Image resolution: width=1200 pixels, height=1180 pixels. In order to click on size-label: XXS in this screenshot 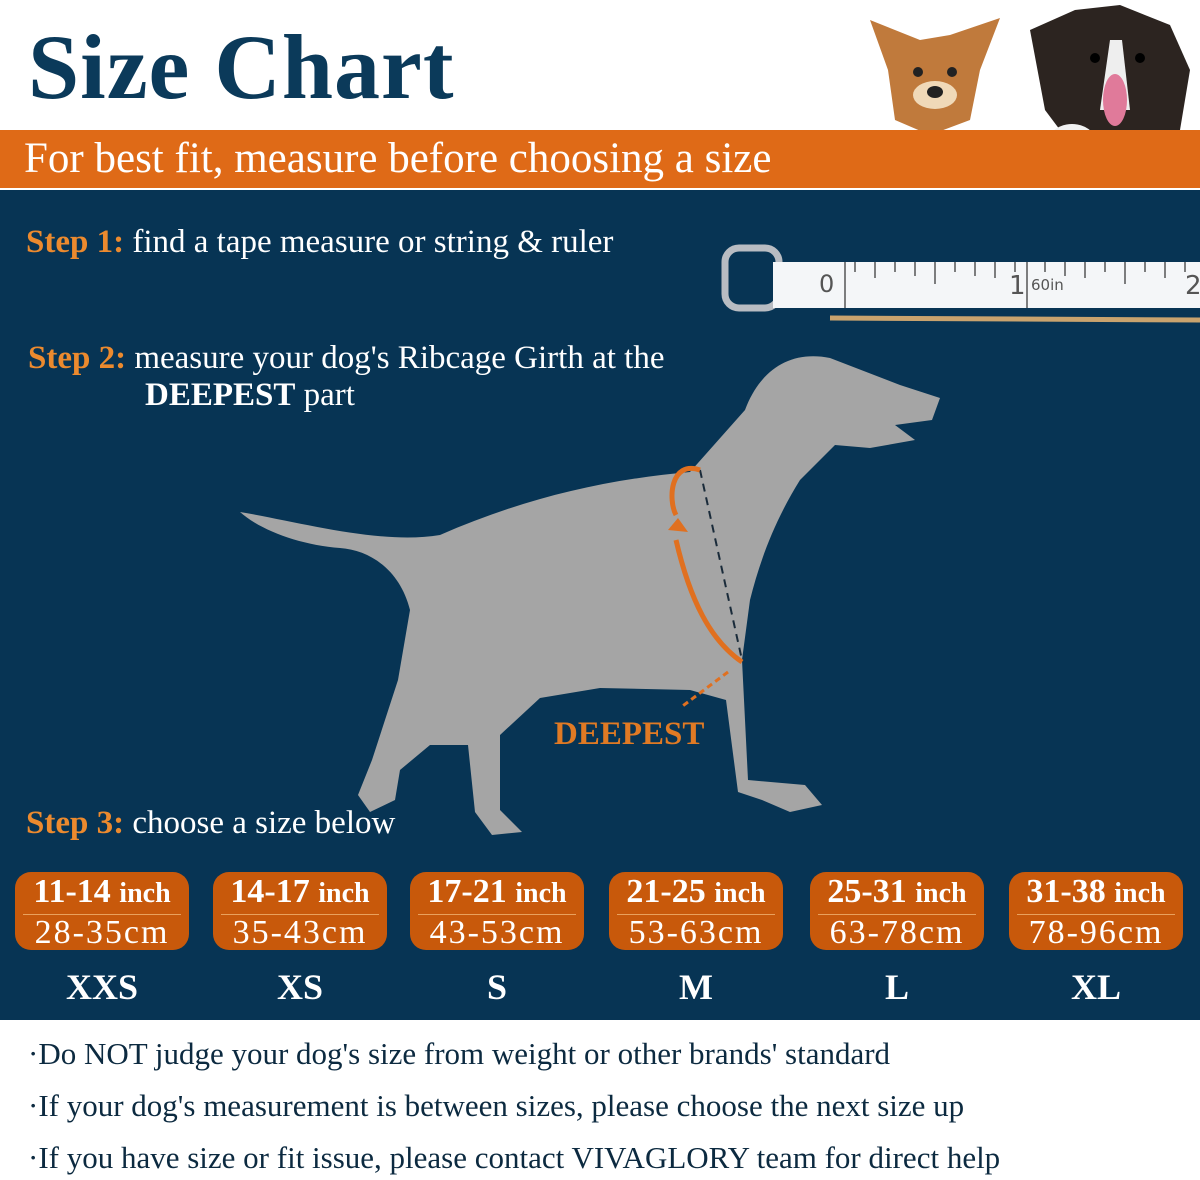, I will do `click(102, 987)`.